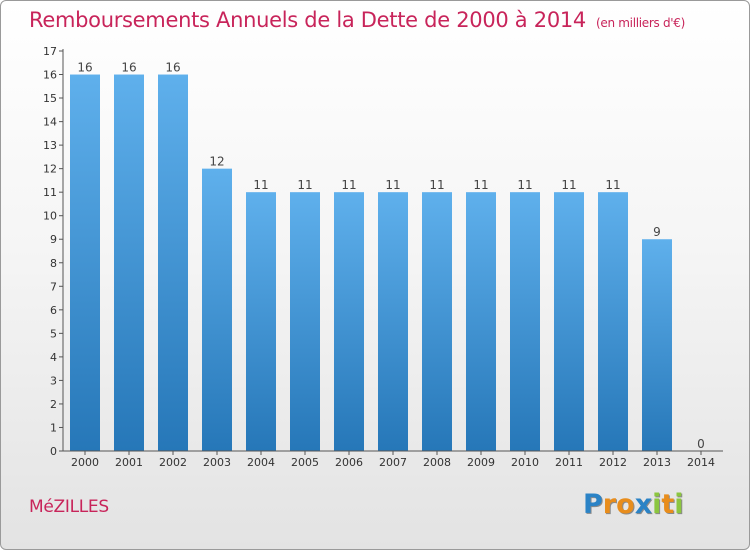  Describe the element at coordinates (53, 310) in the screenshot. I see `y-tick-label-6: 6` at that location.